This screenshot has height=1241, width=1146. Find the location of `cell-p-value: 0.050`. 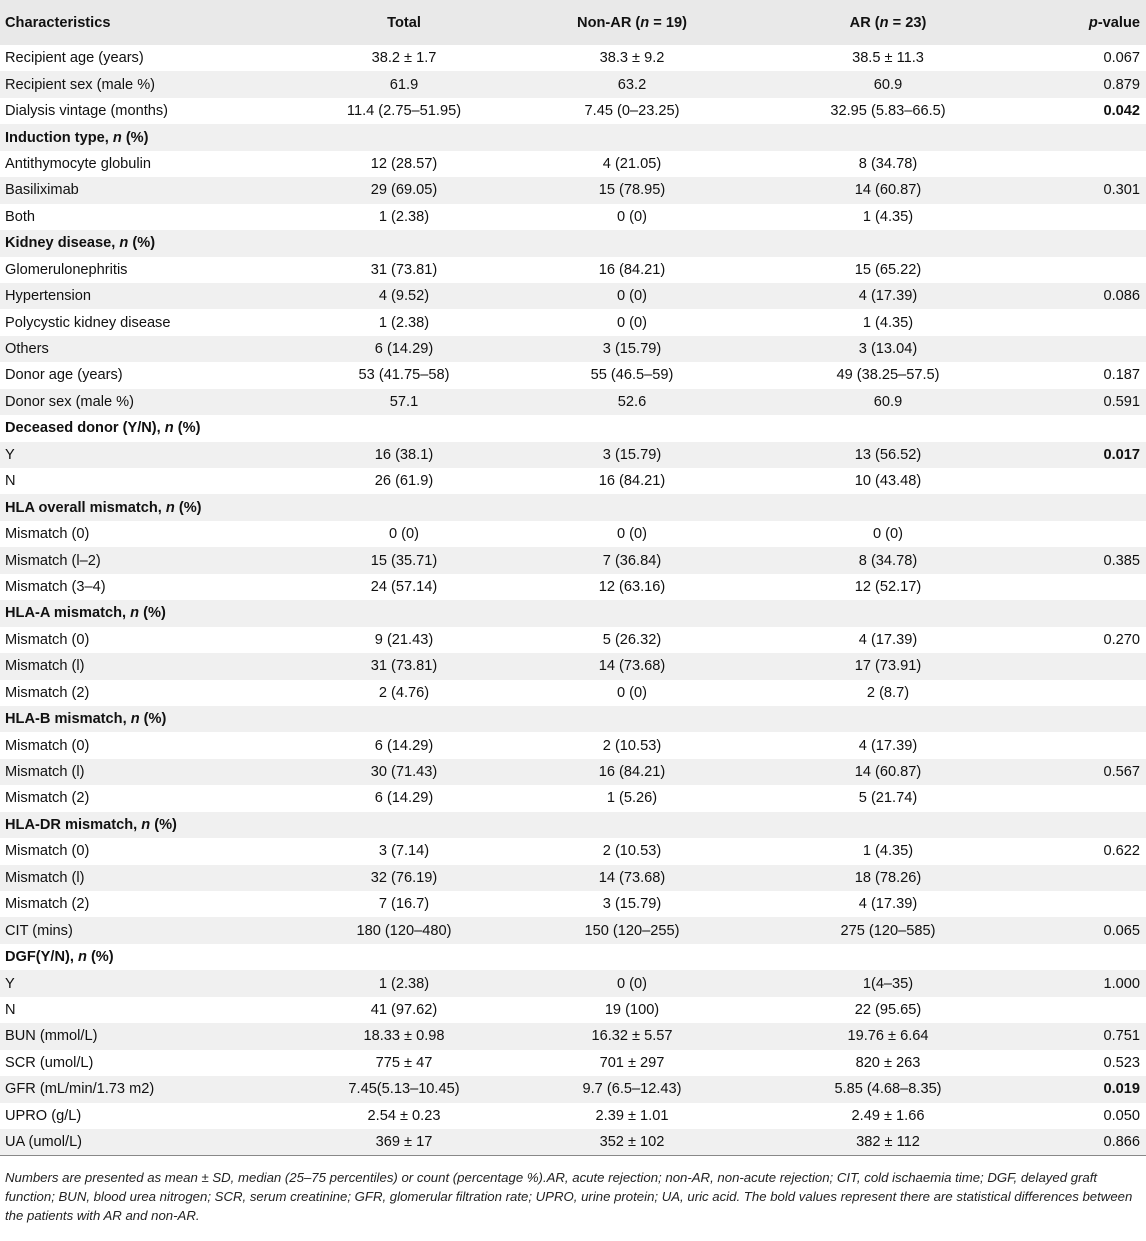

cell-p-value: 0.050 is located at coordinates (1121, 1115).